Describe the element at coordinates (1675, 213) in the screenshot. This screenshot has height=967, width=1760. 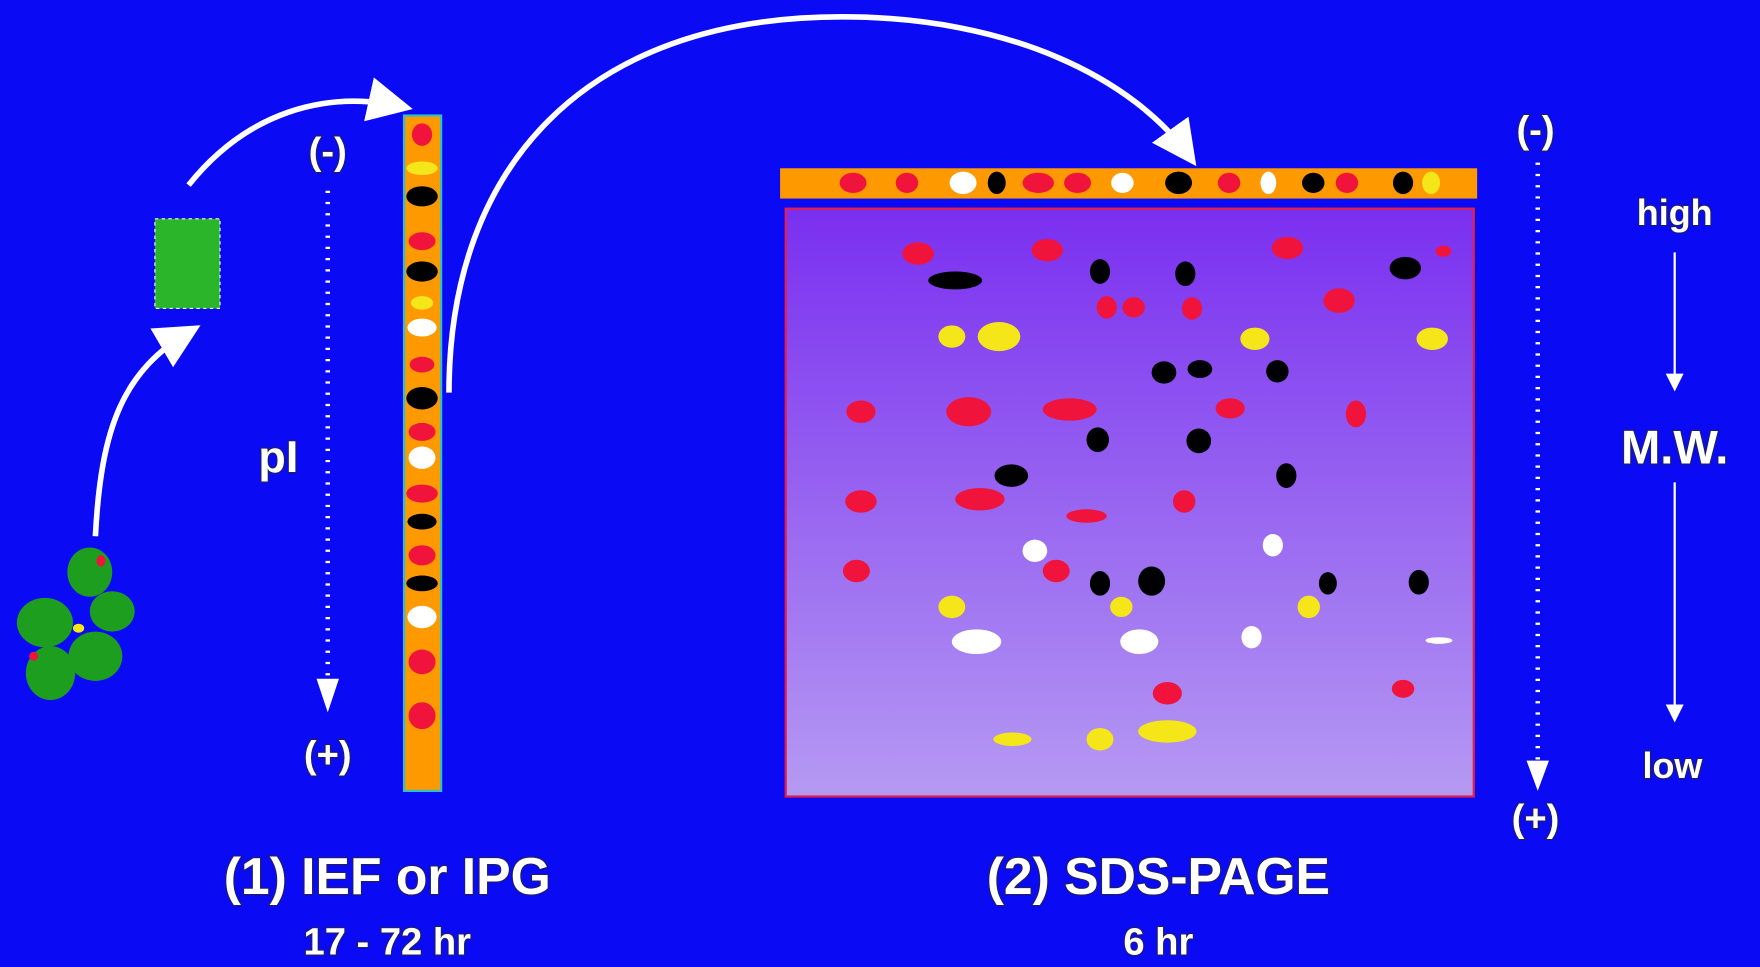
I see `mw-high: high` at that location.